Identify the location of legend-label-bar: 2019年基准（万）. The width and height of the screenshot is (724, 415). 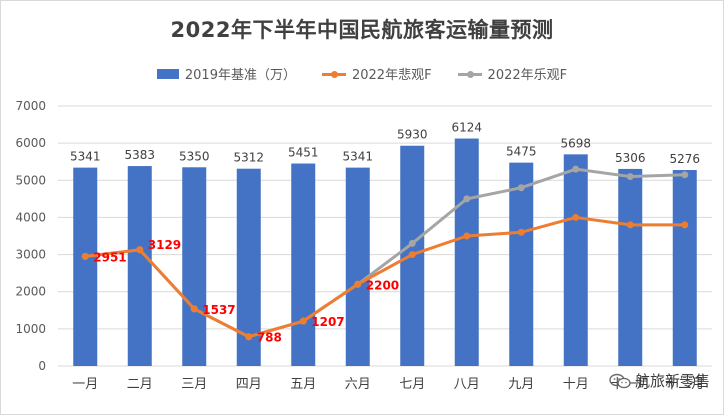
(240, 75).